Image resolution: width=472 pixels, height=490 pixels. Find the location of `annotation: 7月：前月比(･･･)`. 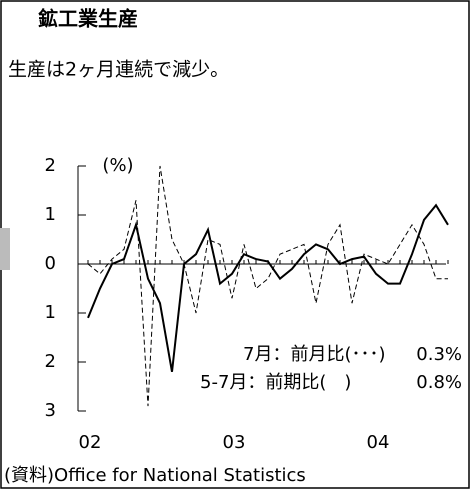

annotation: 7月：前月比(･･･) is located at coordinates (314, 354).